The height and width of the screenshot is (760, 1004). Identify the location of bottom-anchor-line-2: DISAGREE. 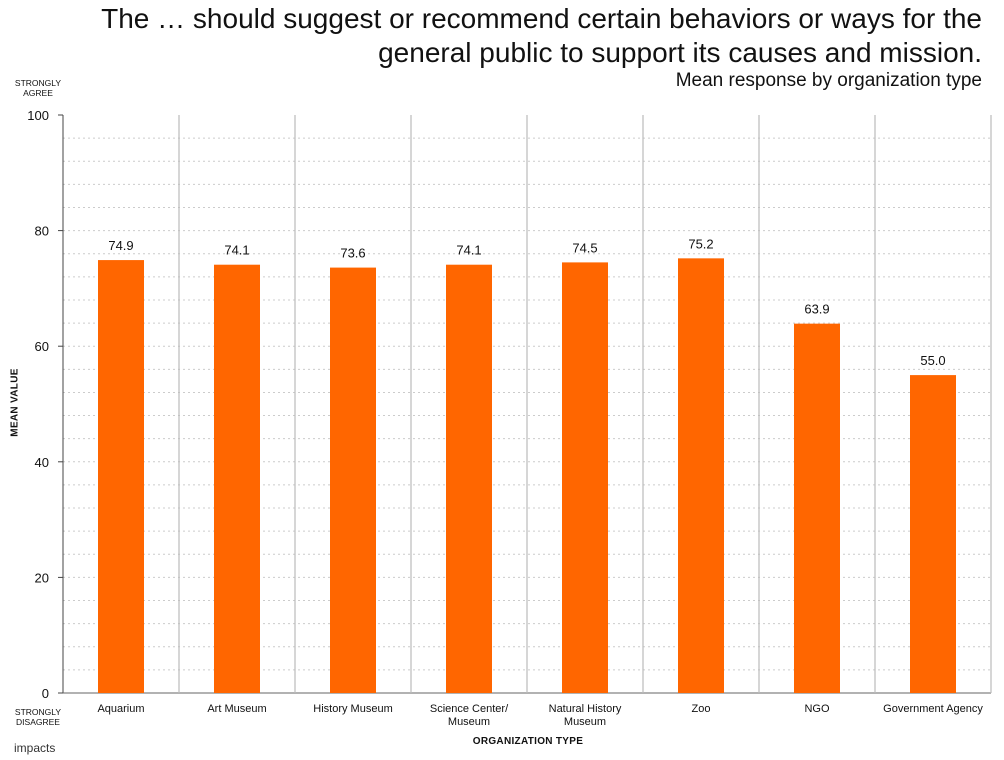
(38, 722).